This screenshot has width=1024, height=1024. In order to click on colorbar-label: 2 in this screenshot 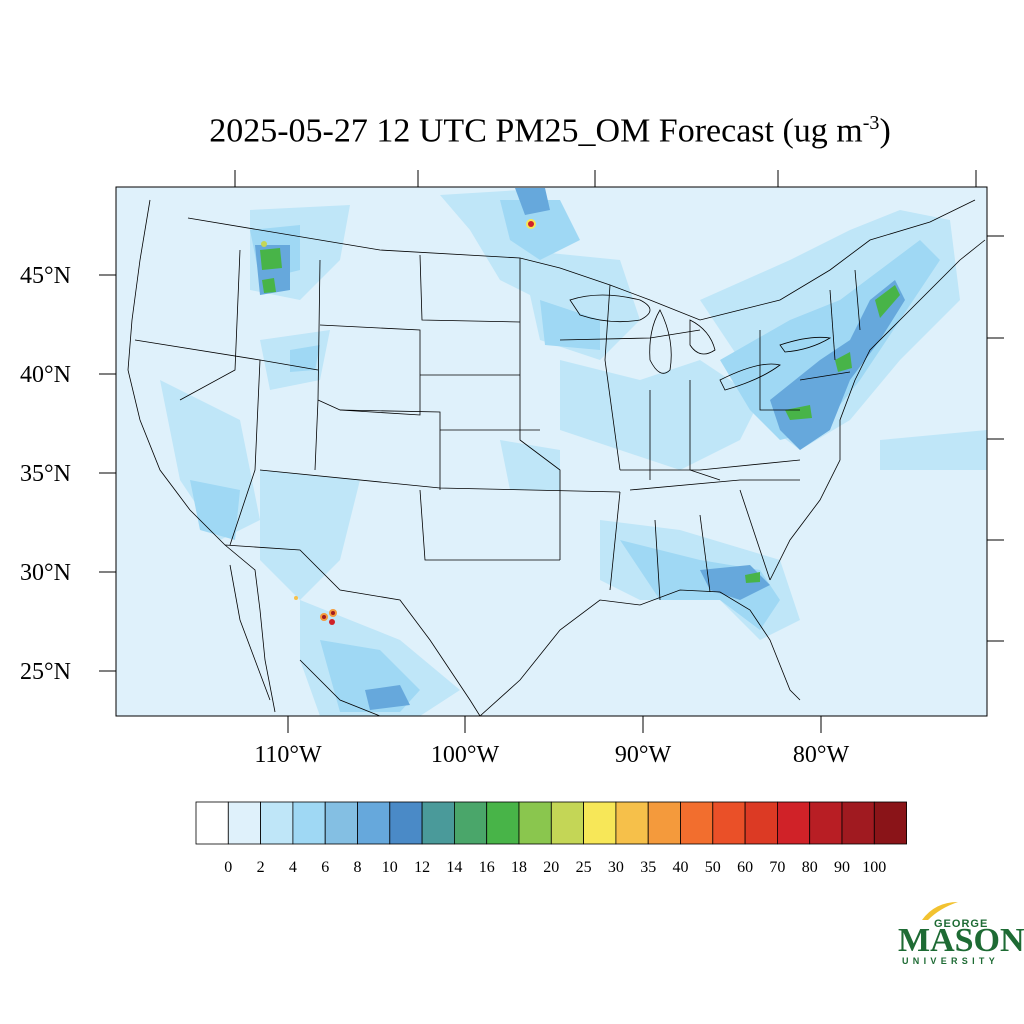, I will do `click(261, 867)`.